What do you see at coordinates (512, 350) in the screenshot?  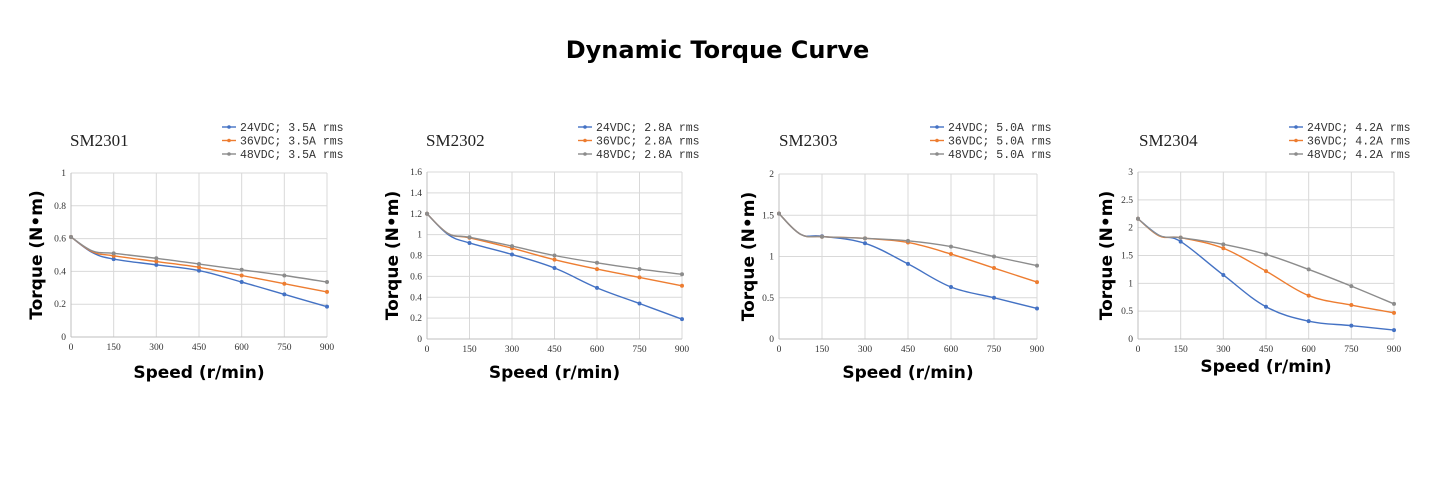 I see `x-tick-label: 300` at bounding box center [512, 350].